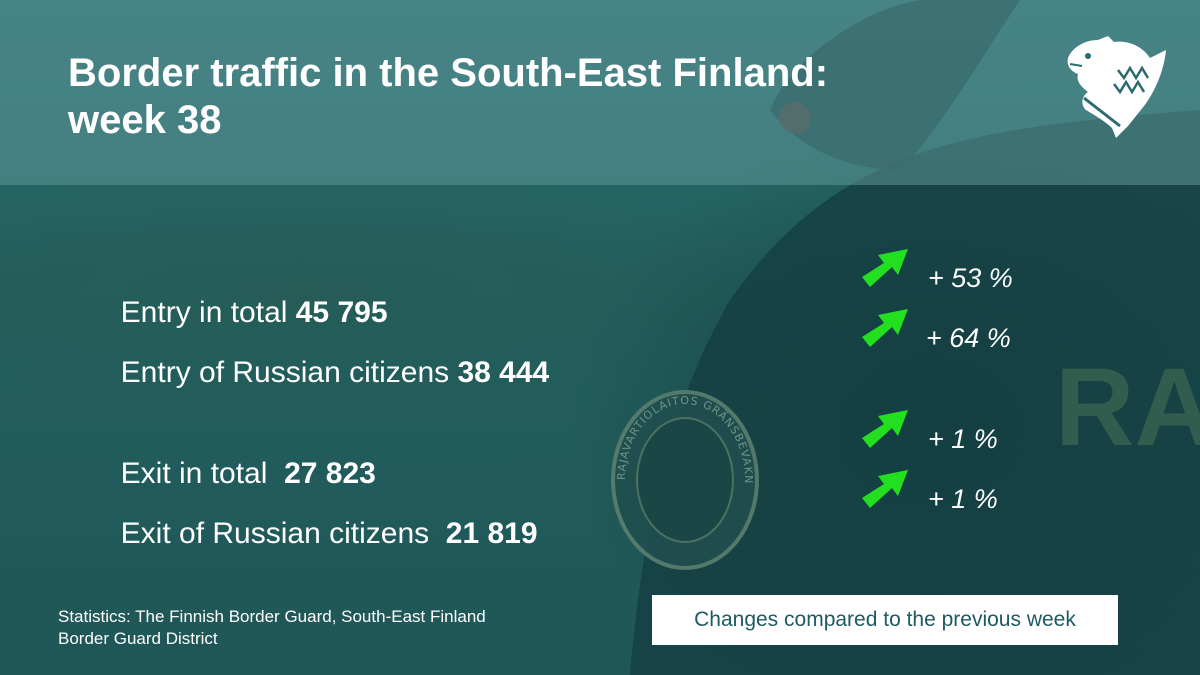 This screenshot has height=675, width=1200. Describe the element at coordinates (491, 533) in the screenshot. I see `row-value: 21 819` at that location.